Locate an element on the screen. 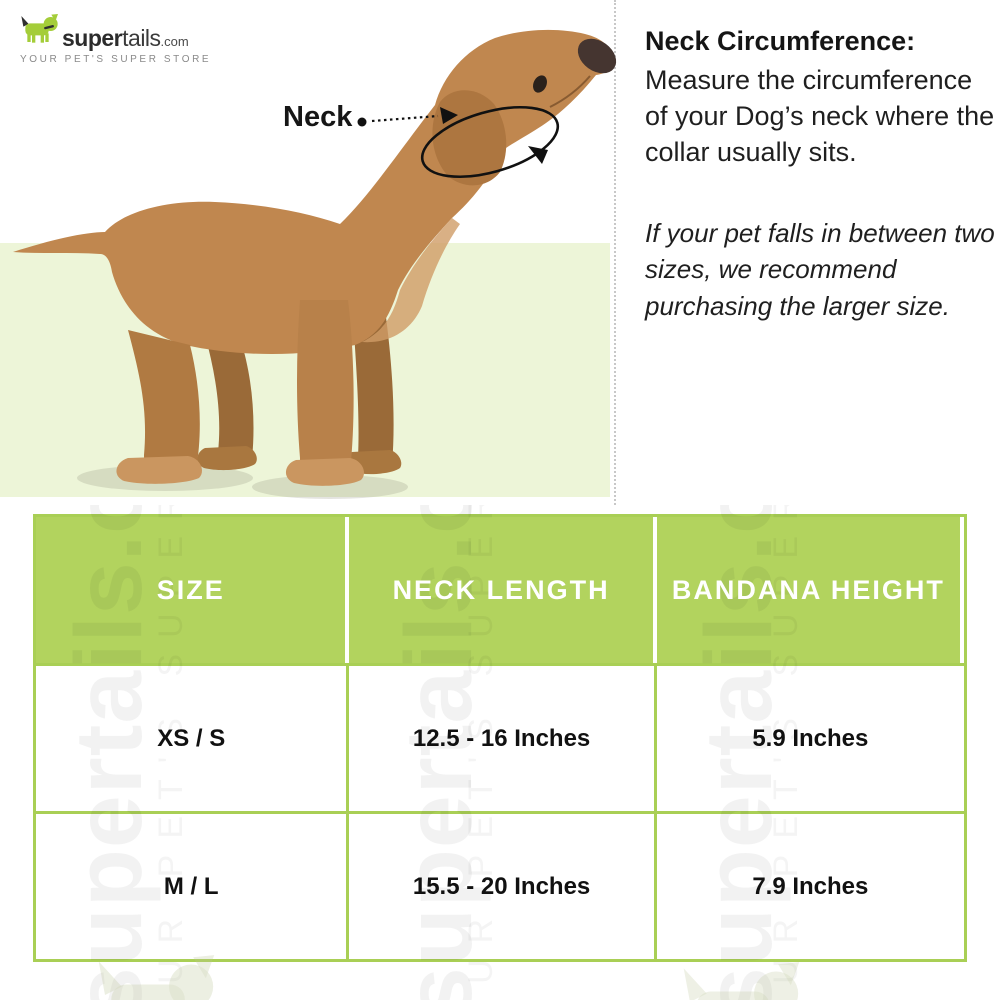 Image resolution: width=1000 pixels, height=1000 pixels. brand-logo: supertails.com YOUR PET'S SUPER STORE is located at coordinates (150, 37).